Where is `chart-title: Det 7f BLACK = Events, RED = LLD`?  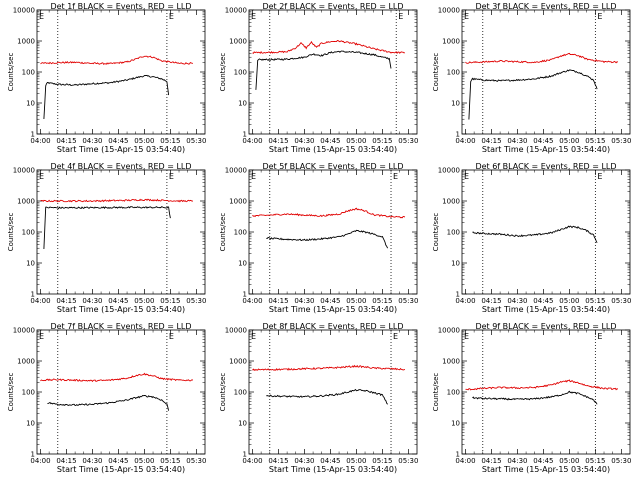
chart-title: Det 7f BLACK = Events, RED = LLD is located at coordinates (120, 326).